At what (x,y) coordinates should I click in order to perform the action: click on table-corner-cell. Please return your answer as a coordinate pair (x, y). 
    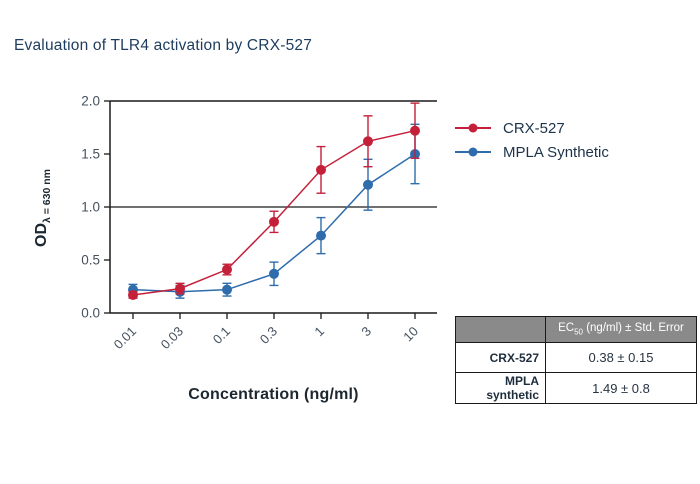
    Looking at the image, I should click on (500, 329).